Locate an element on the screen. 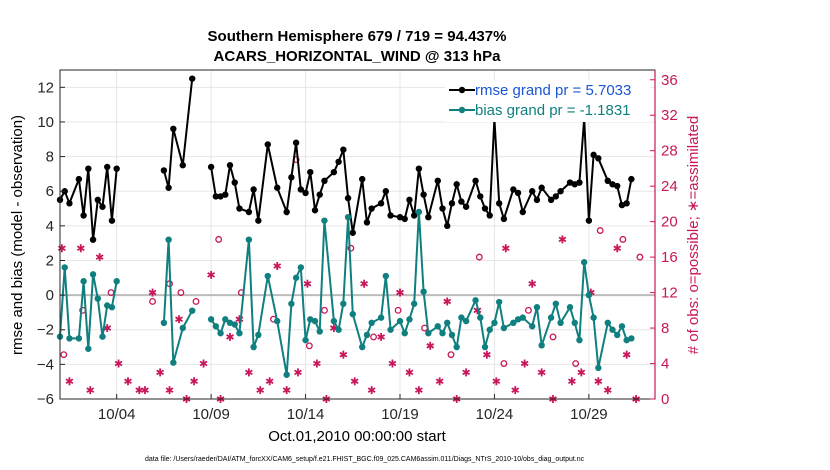 This screenshot has width=830, height=470. legend-box is located at coordinates (547, 101).